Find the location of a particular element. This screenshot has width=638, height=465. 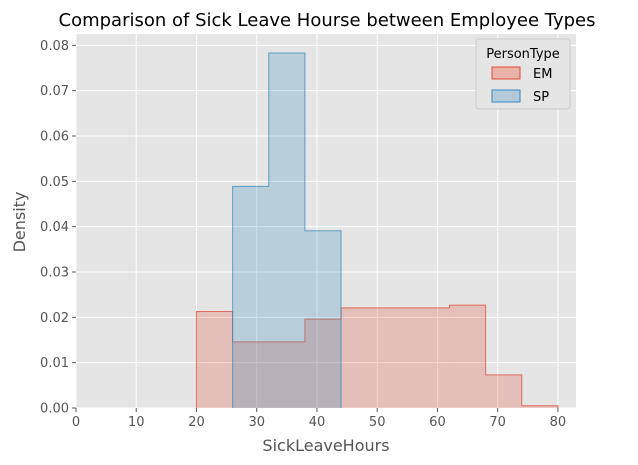

y-tick-label: 0.00 is located at coordinates (54, 409).